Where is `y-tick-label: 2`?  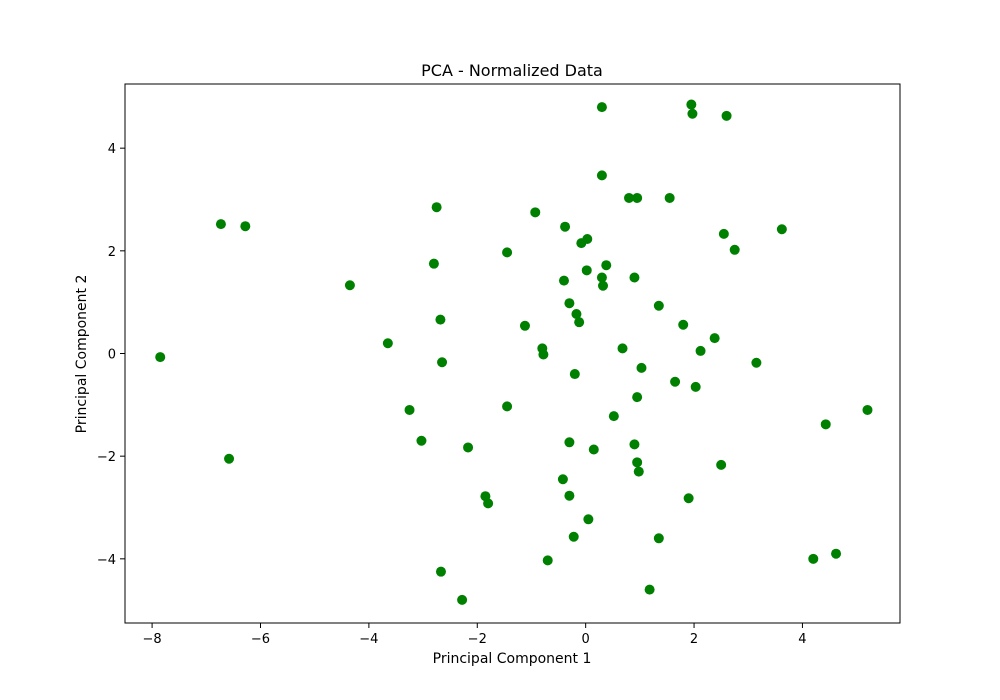 y-tick-label: 2 is located at coordinates (112, 252).